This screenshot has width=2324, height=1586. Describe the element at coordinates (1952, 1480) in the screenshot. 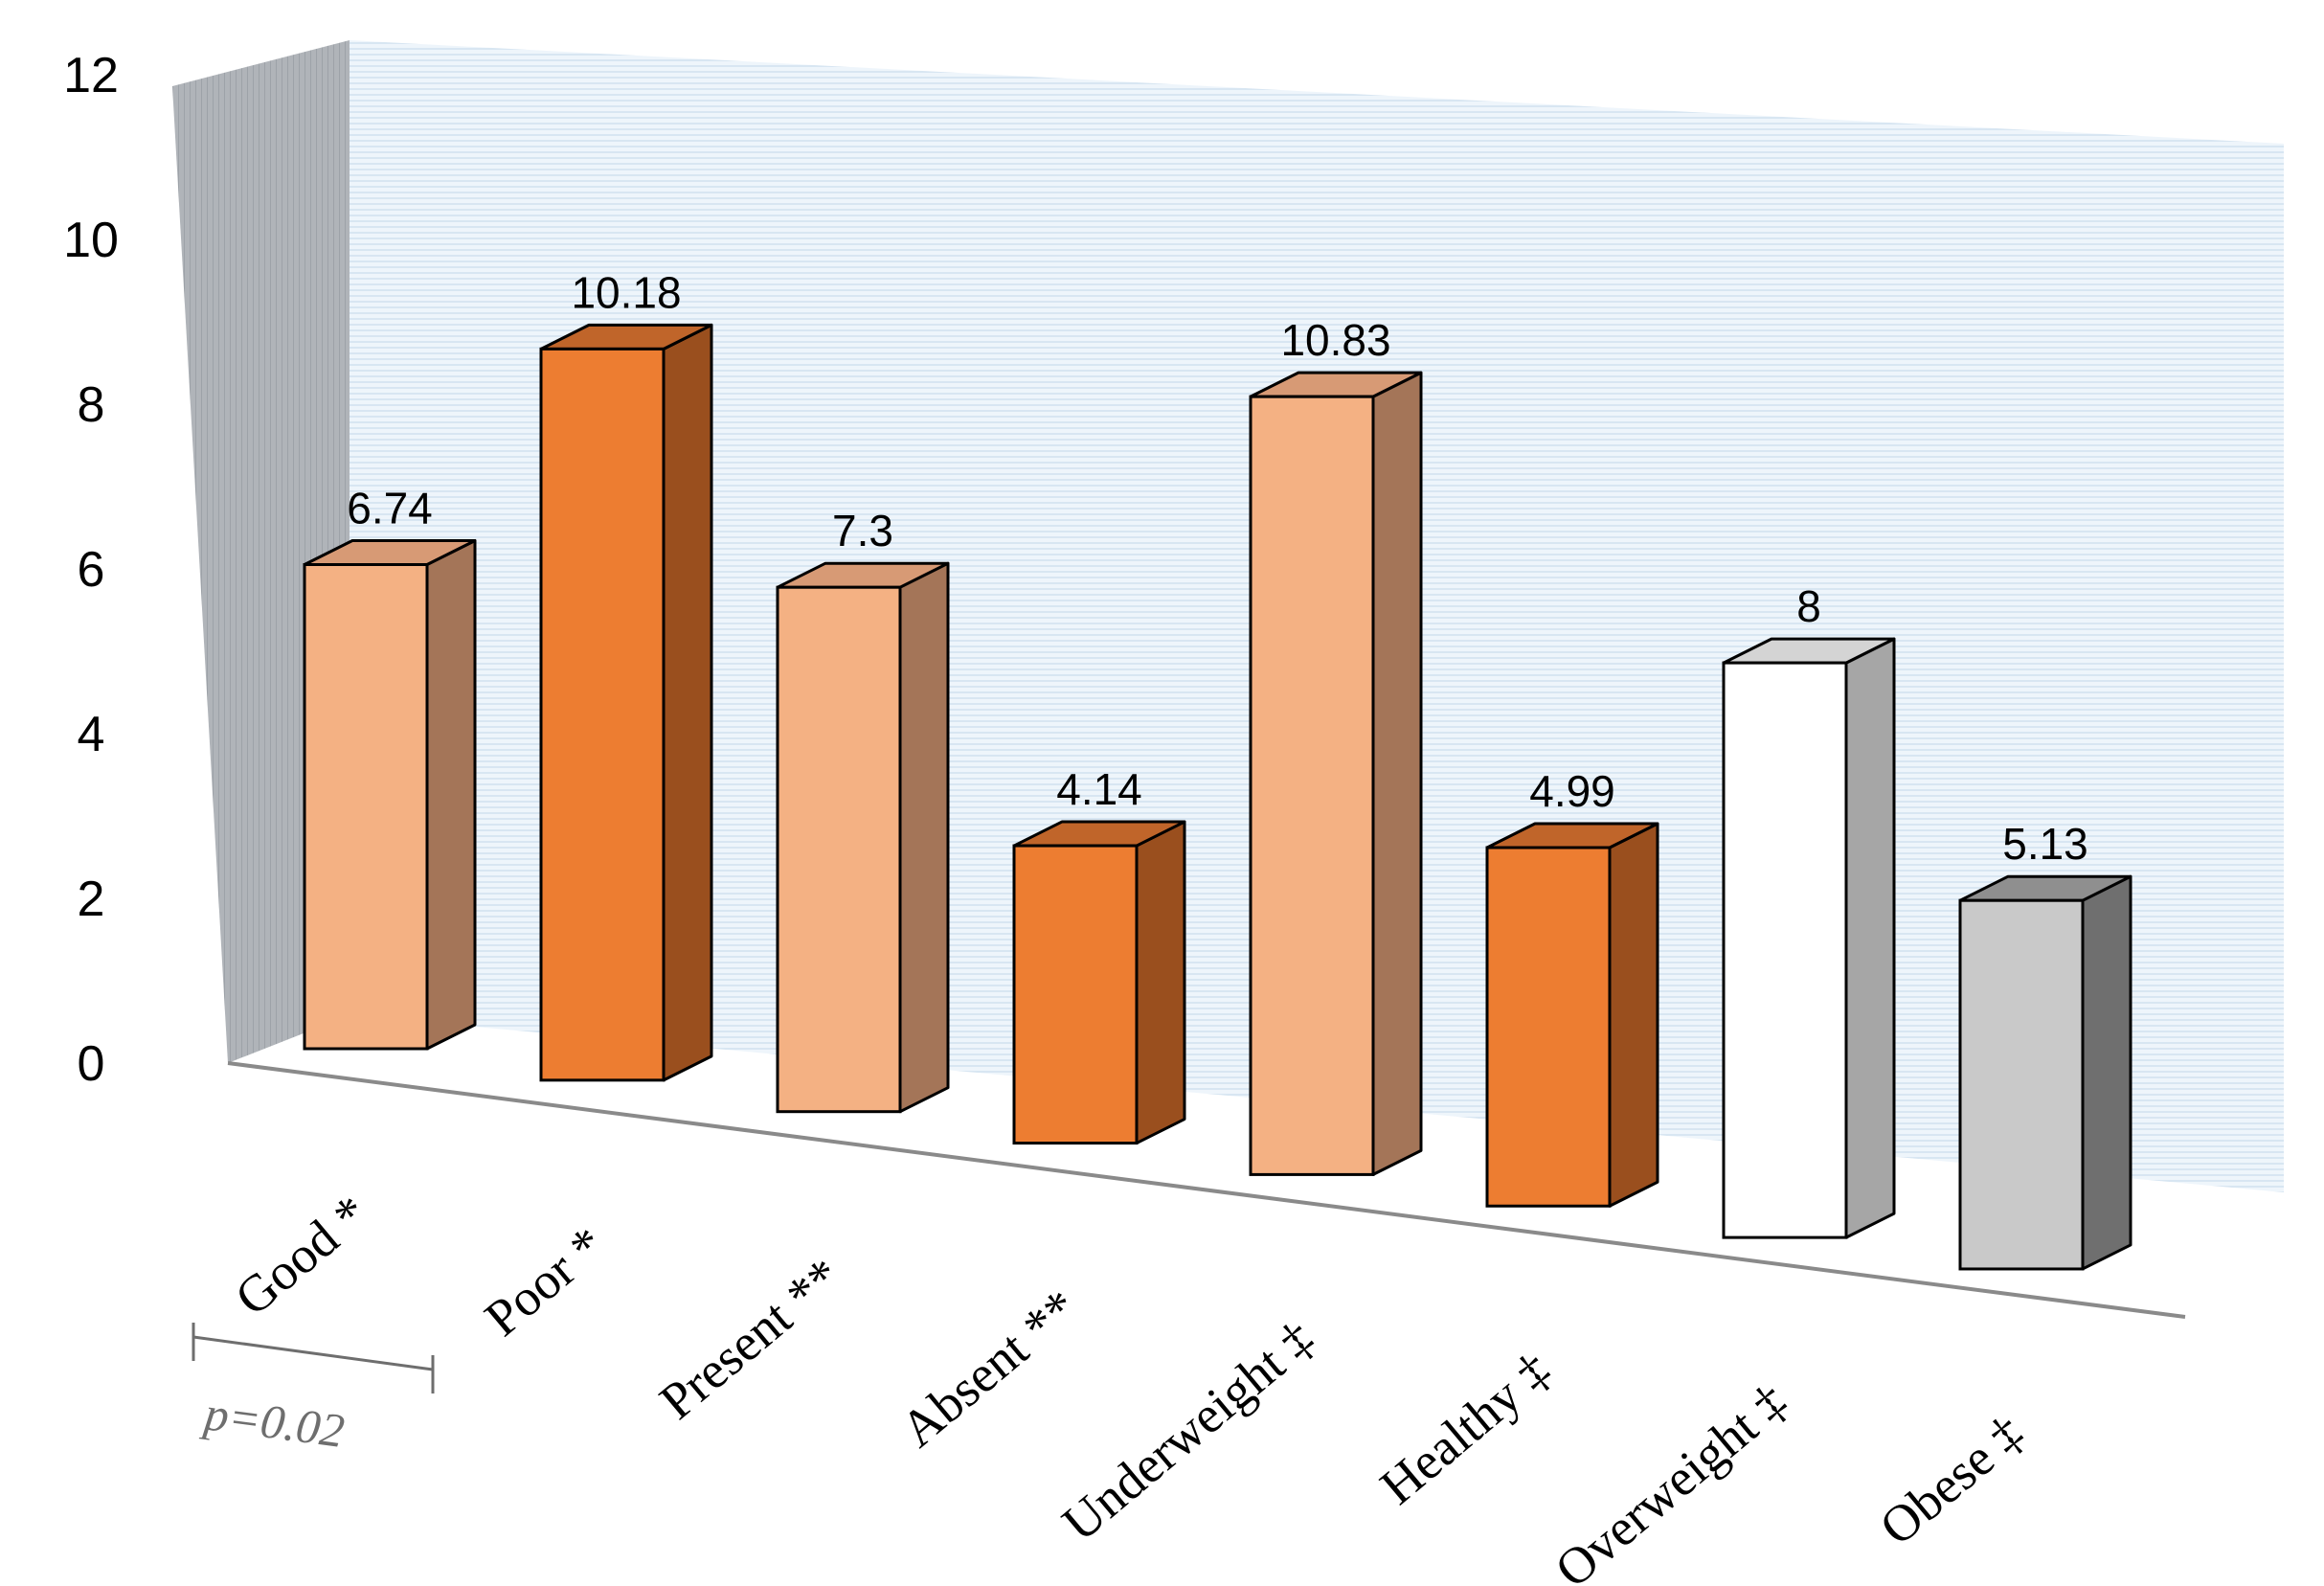

I see `x-tick-label: Obese ‡` at that location.